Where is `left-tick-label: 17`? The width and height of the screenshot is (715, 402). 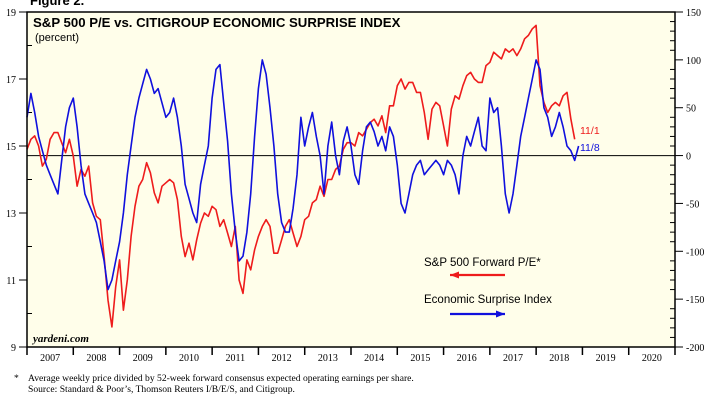 left-tick-label: 17 is located at coordinates (11, 80).